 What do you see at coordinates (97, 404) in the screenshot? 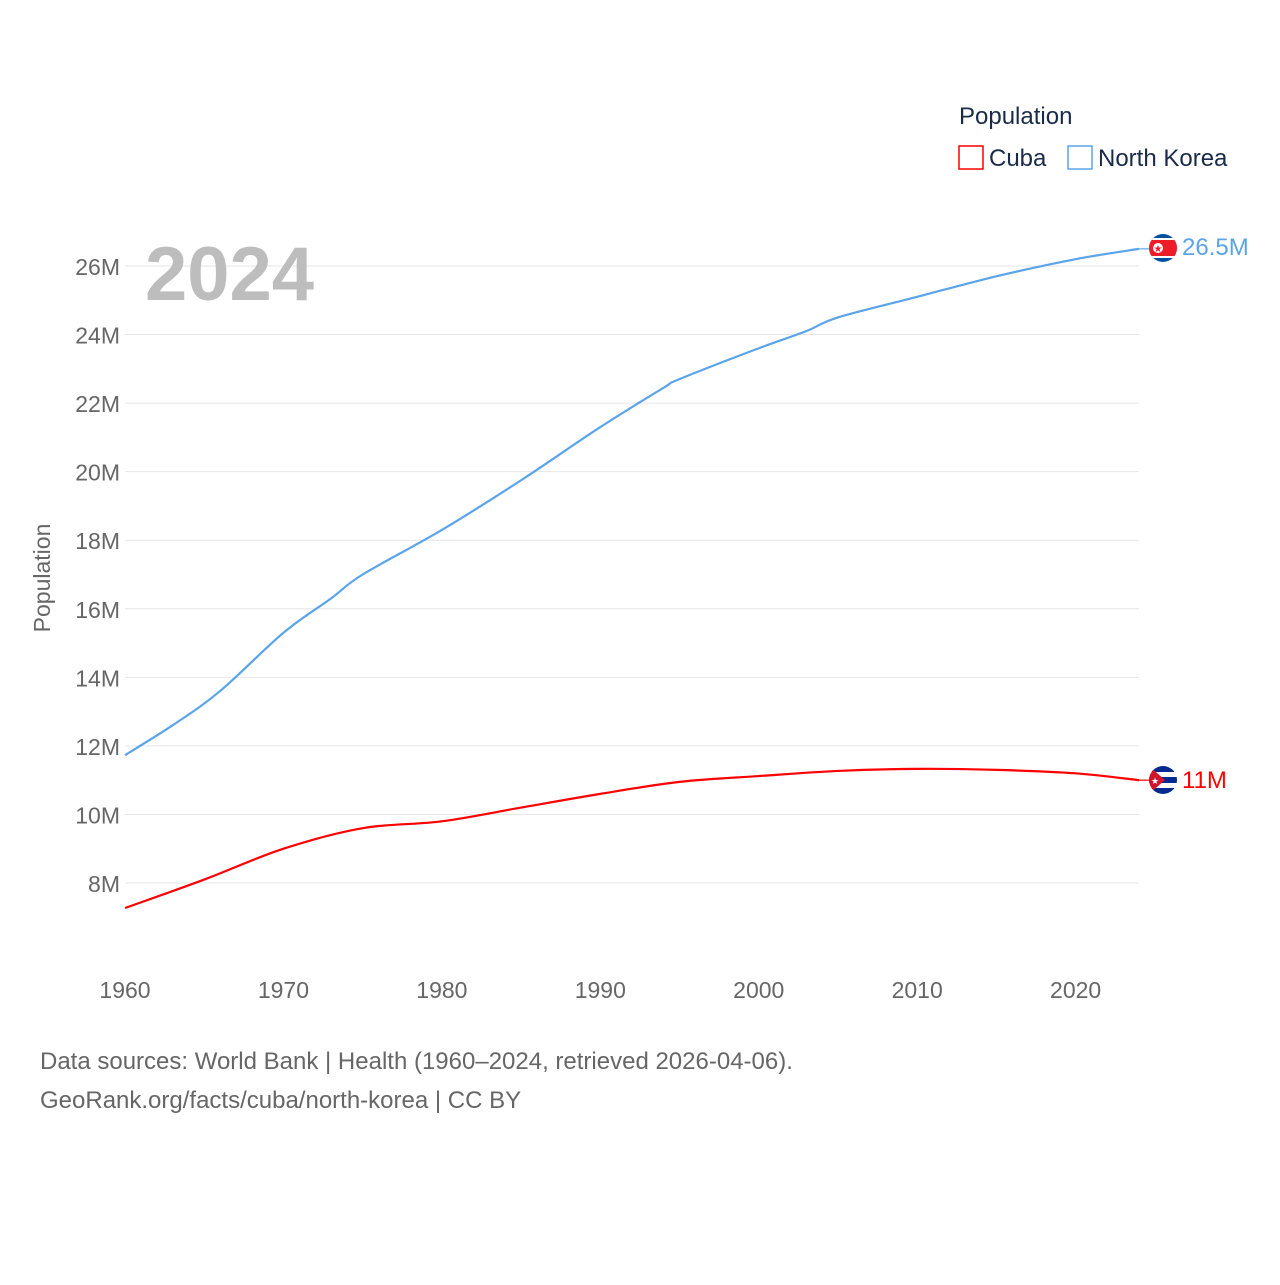
I see `y-tick-label: 22M` at bounding box center [97, 404].